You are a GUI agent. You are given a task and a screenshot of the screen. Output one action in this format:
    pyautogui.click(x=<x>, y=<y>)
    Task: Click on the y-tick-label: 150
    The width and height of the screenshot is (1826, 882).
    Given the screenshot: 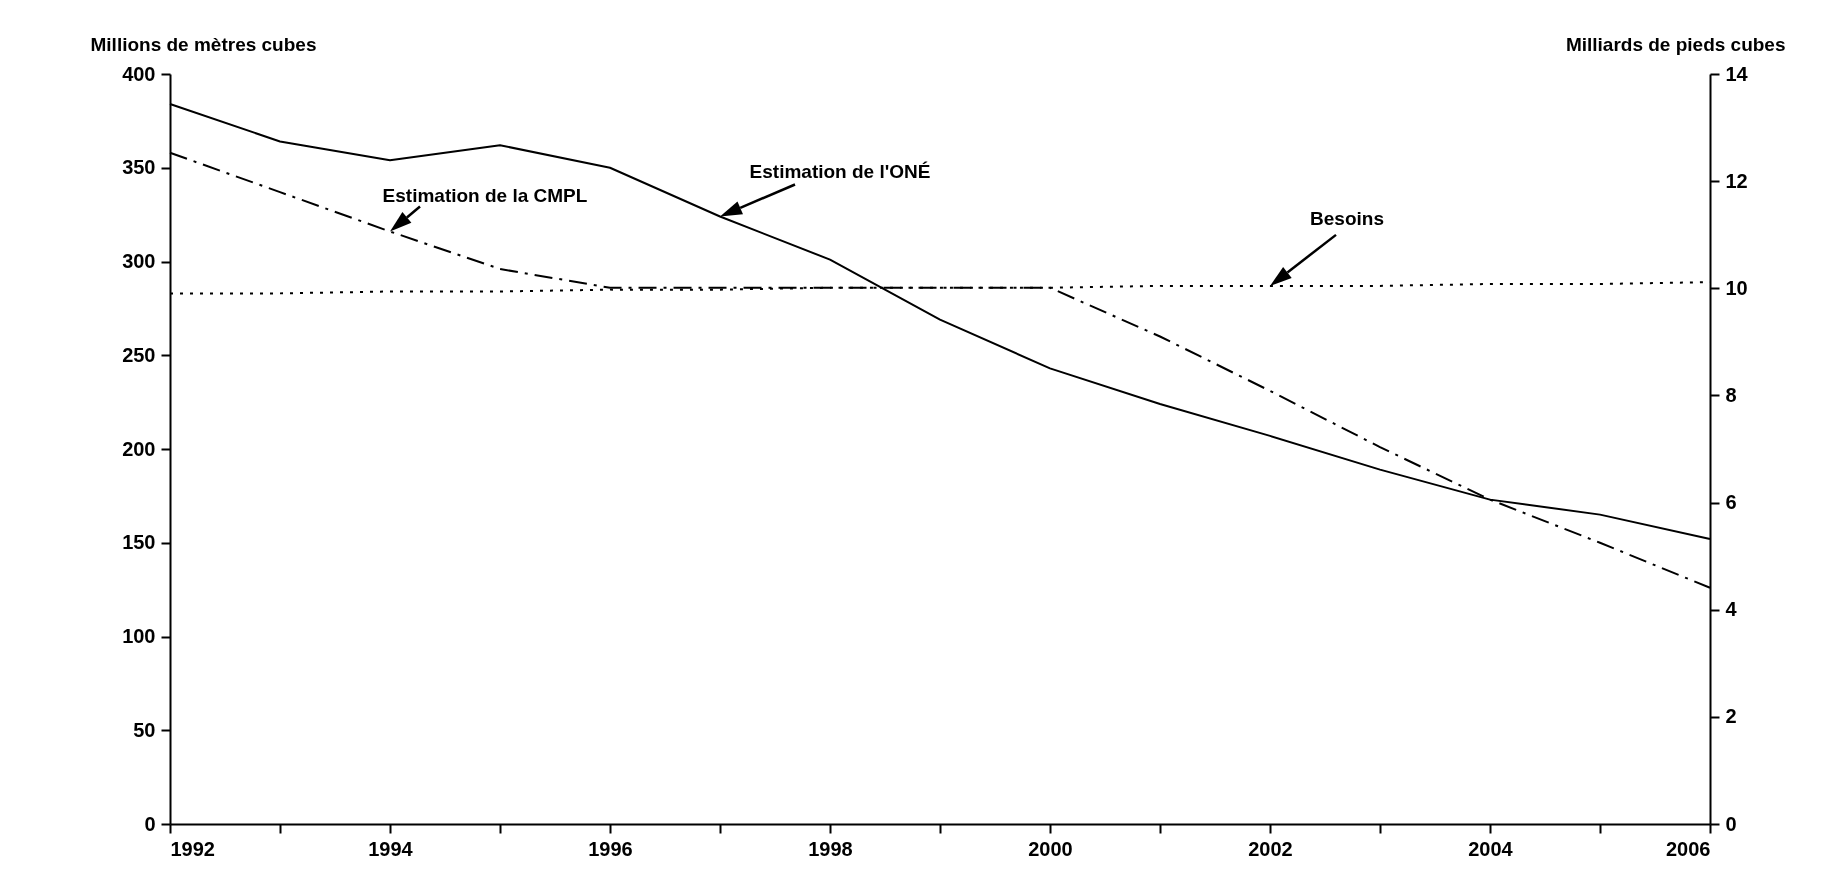 What is the action you would take?
    pyautogui.click(x=139, y=542)
    